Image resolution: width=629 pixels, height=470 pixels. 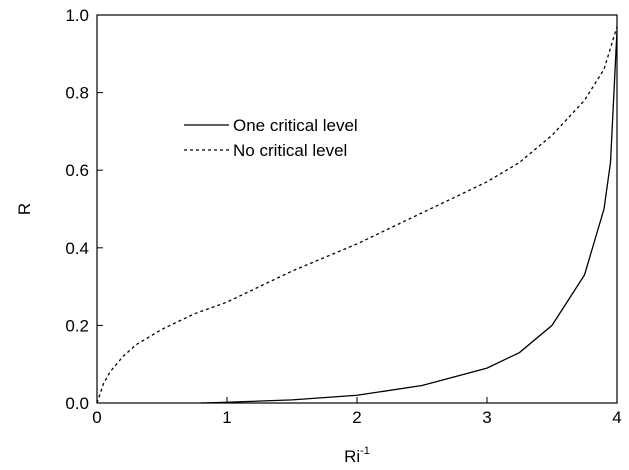 What do you see at coordinates (24, 209) in the screenshot?
I see `y-axis-label: R` at bounding box center [24, 209].